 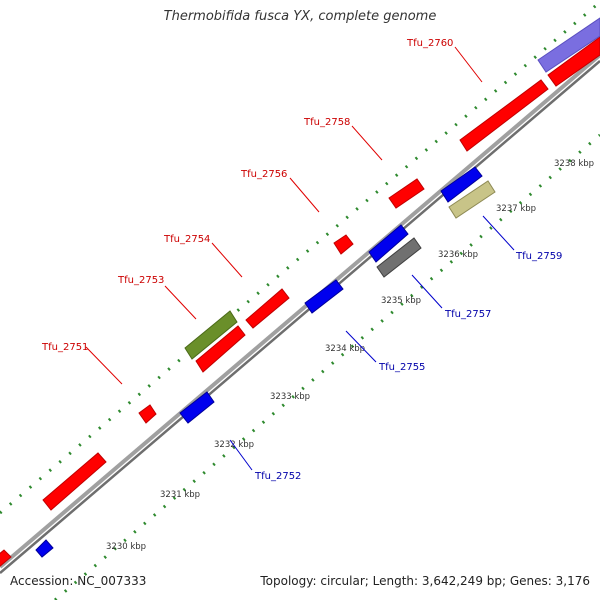 What do you see at coordinates (78, 581) in the screenshot?
I see `accession-text: Accession: NC_007333` at bounding box center [78, 581].